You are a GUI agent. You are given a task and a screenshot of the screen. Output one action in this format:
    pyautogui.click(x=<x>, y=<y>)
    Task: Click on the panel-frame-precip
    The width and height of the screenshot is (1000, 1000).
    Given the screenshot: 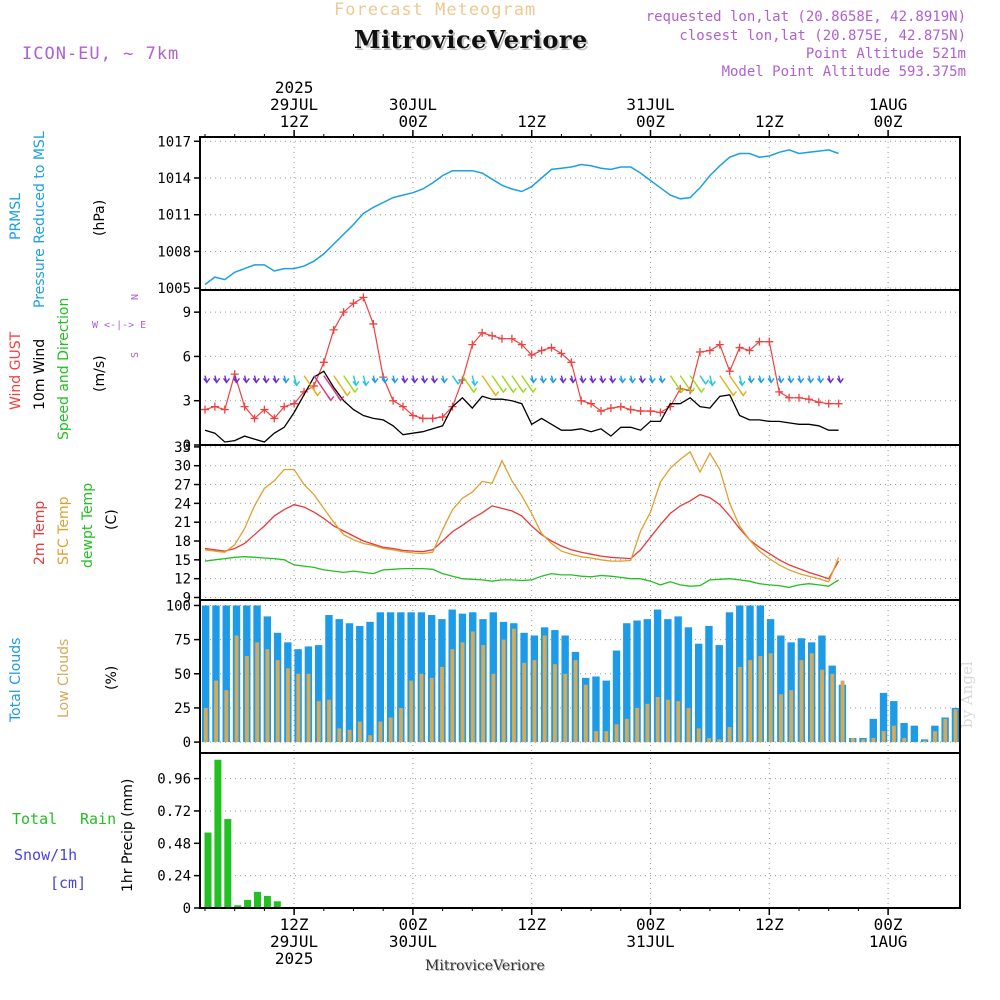 What is the action you would take?
    pyautogui.click(x=580, y=830)
    